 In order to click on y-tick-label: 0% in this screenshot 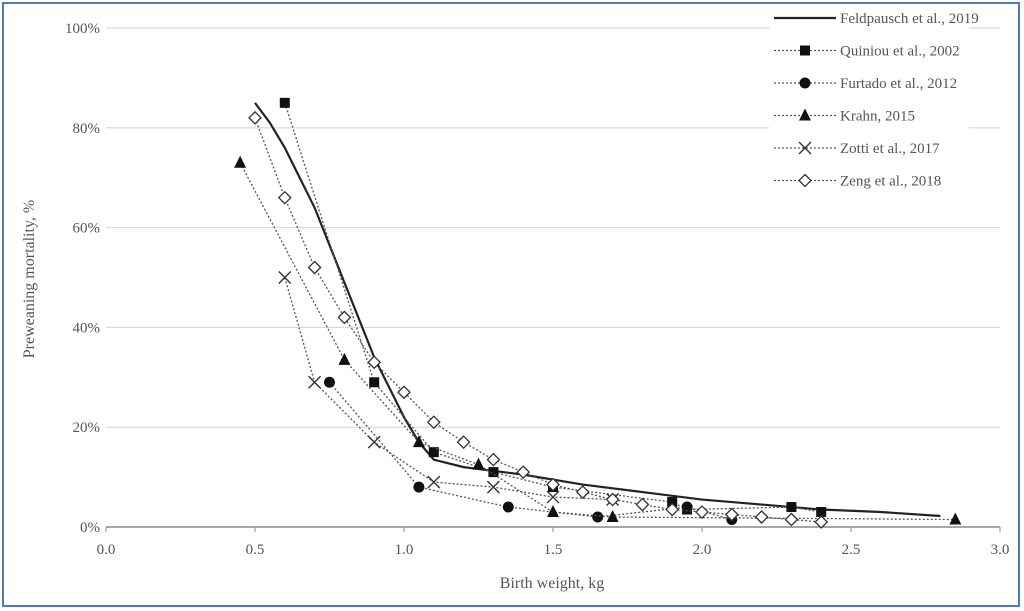, I will do `click(90, 528)`.